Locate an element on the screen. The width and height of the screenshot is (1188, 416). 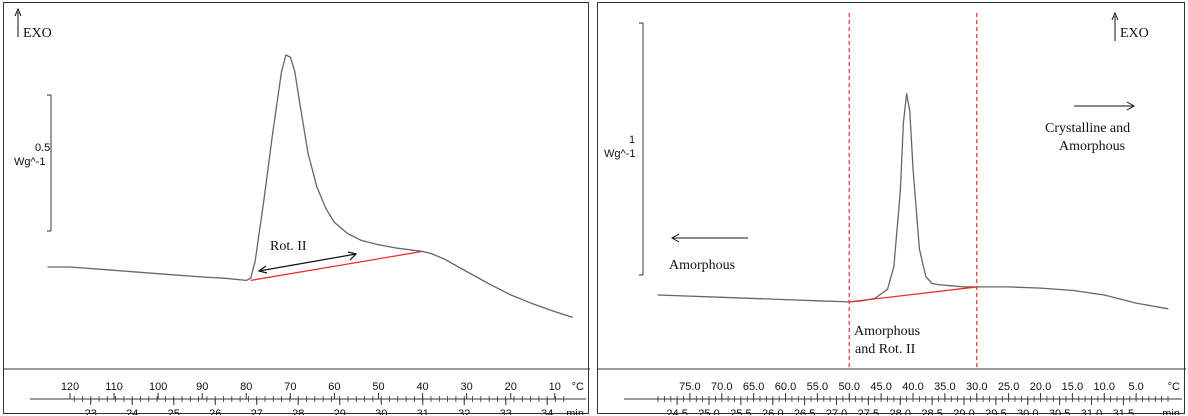
temp-tick-label: 65.0 is located at coordinates (753, 387).